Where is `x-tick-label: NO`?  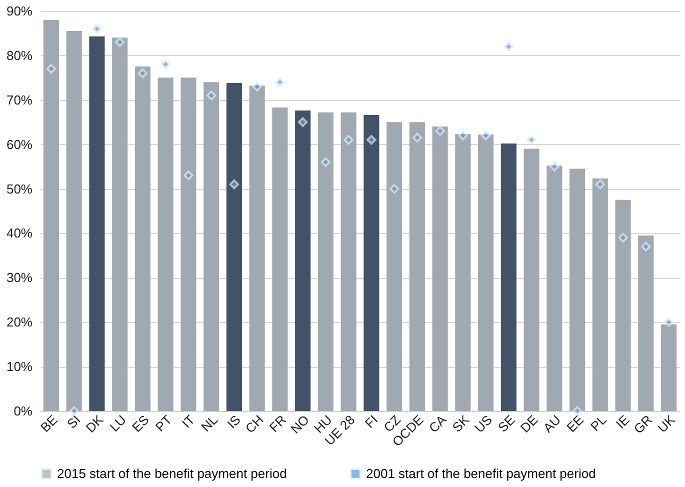 x-tick-label: NO is located at coordinates (300, 424).